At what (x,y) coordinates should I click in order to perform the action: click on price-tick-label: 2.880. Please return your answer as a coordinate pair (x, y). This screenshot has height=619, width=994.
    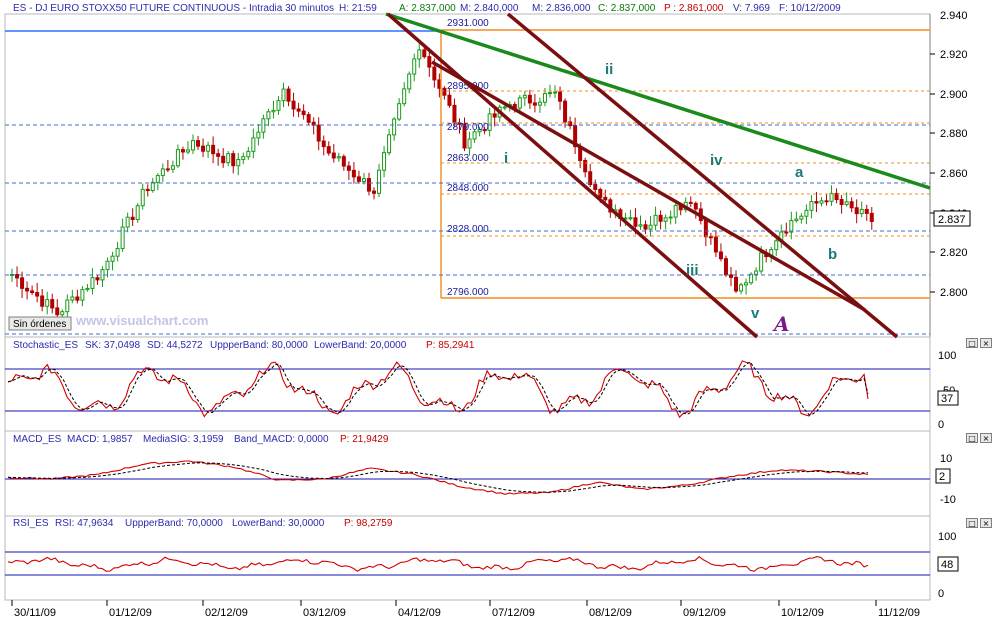
    Looking at the image, I should click on (954, 134).